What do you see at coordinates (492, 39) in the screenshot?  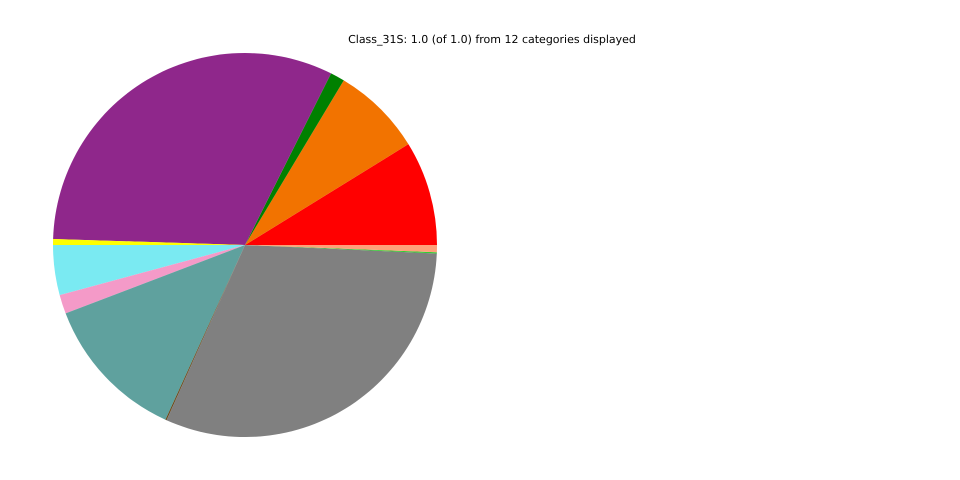 I see `text: Class_31S: 1.0 (of 1.0) from 12 categories displayed` at bounding box center [492, 39].